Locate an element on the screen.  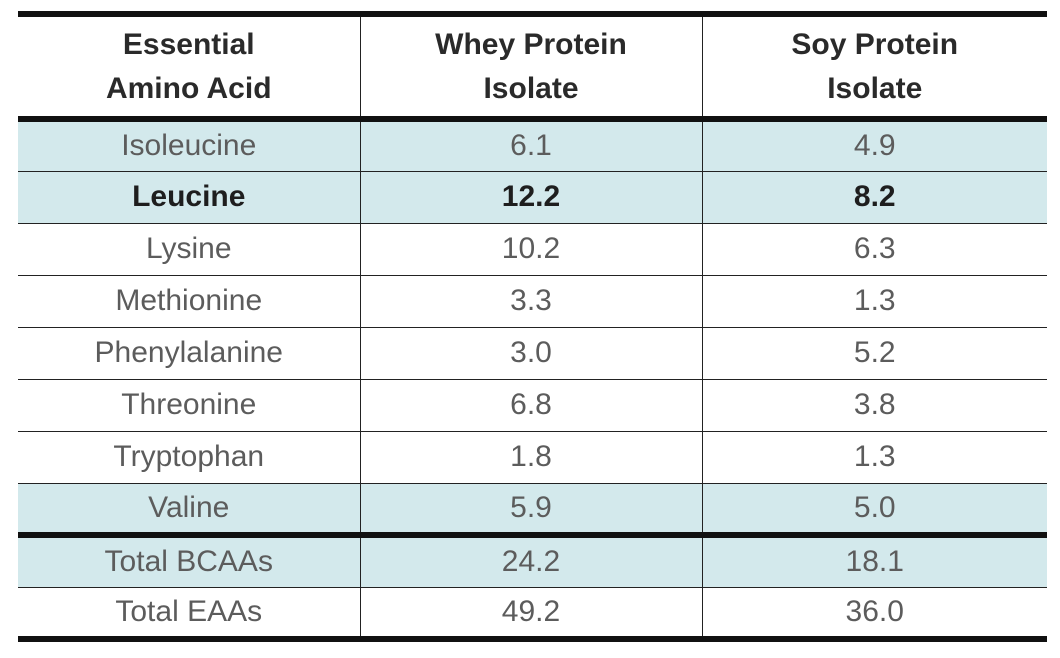
header-whey: Whey Protein Isolate is located at coordinates (531, 66).